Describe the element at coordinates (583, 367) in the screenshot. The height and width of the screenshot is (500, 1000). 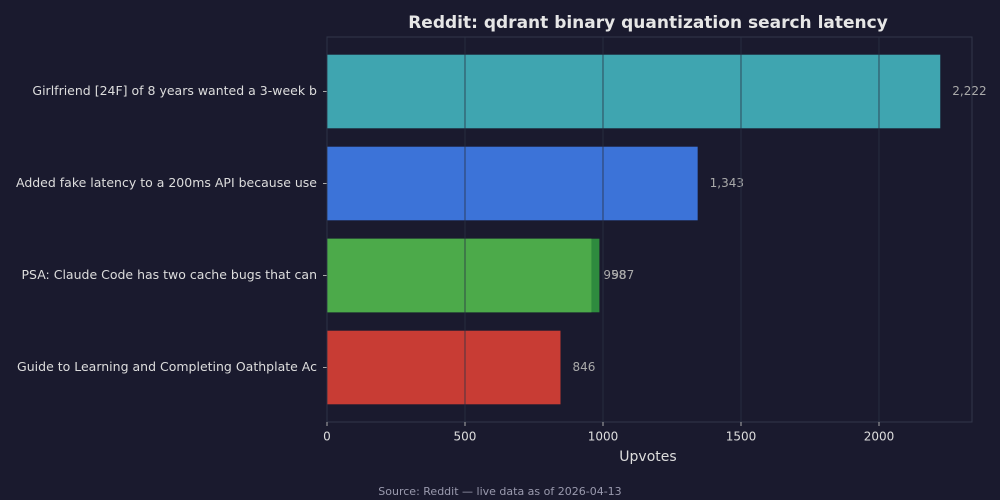
I see `value-label: 846` at that location.